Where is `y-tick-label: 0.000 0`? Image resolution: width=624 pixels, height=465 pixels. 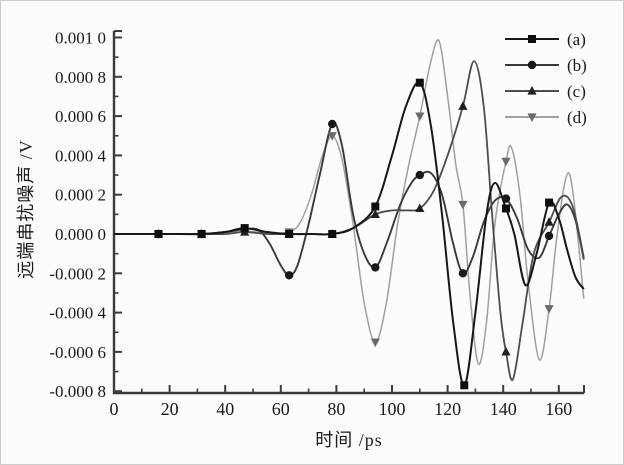 y-tick-label: 0.000 0 is located at coordinates (80, 234).